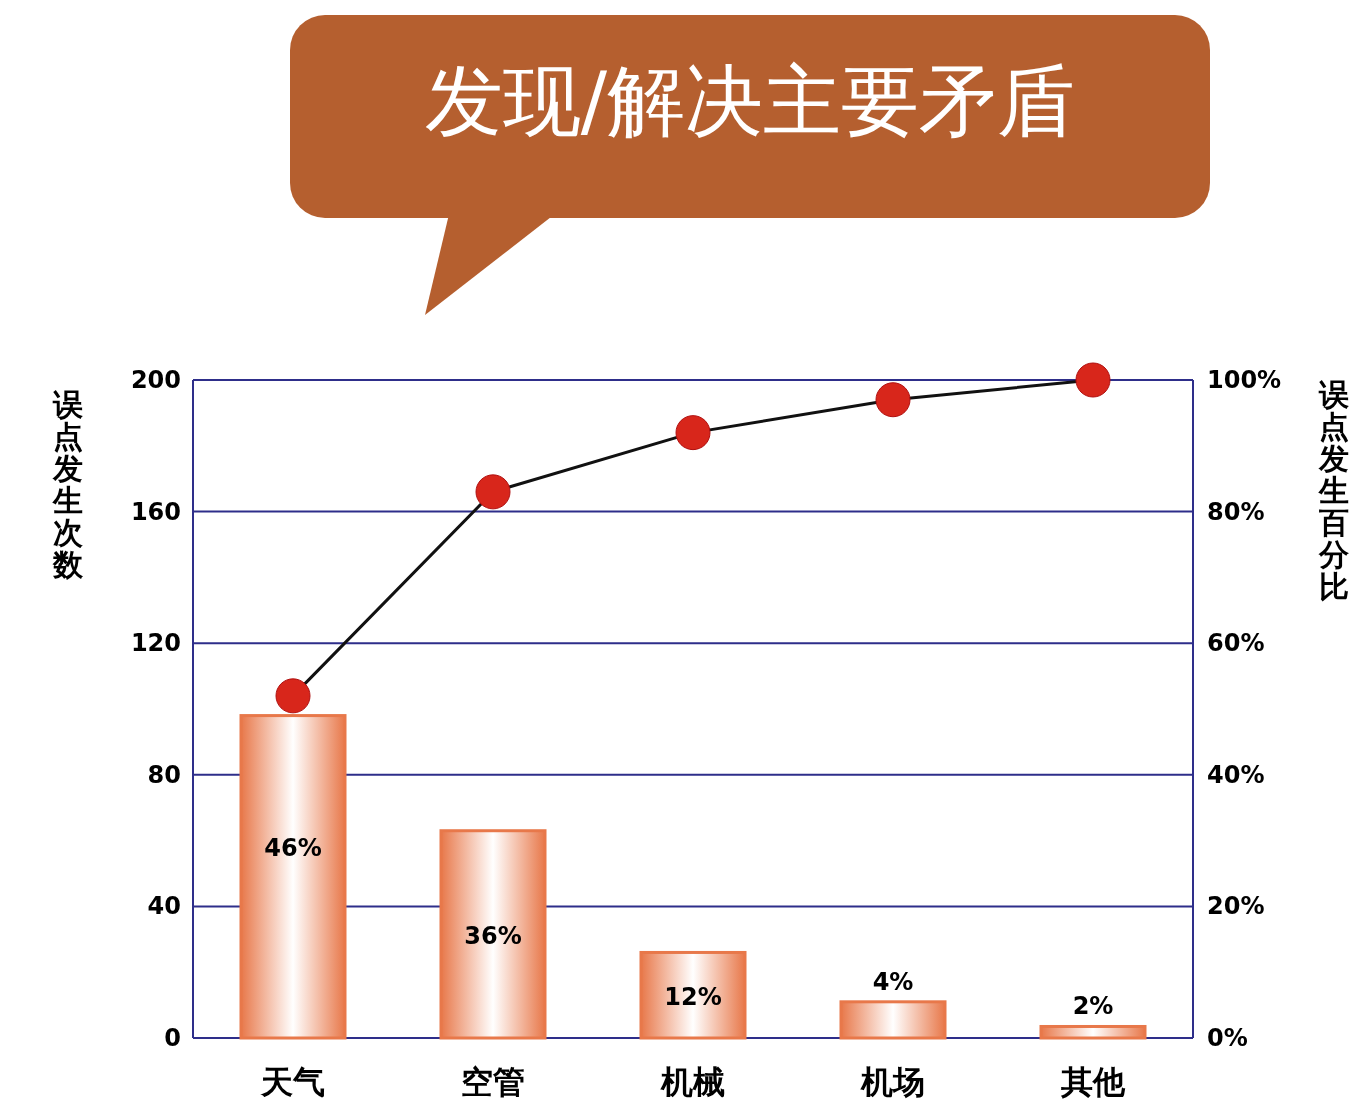  Describe the element at coordinates (164, 906) in the screenshot. I see `y-tick-label: 40` at that location.